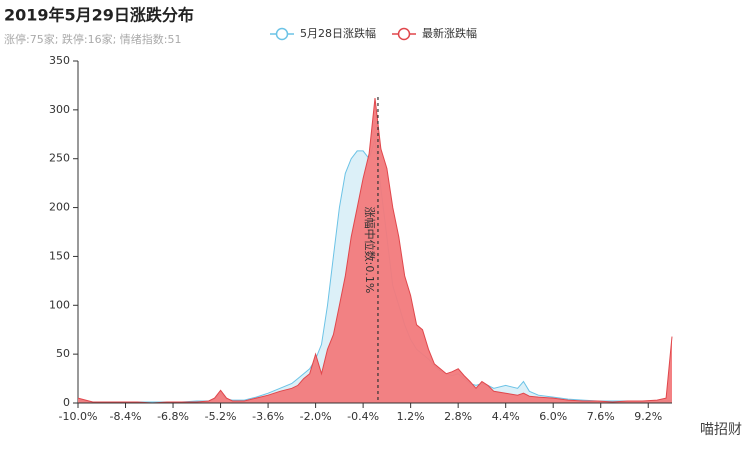 The height and width of the screenshot is (463, 750). What do you see at coordinates (221, 416) in the screenshot?
I see `x-tick-label: -5.2%` at bounding box center [221, 416].